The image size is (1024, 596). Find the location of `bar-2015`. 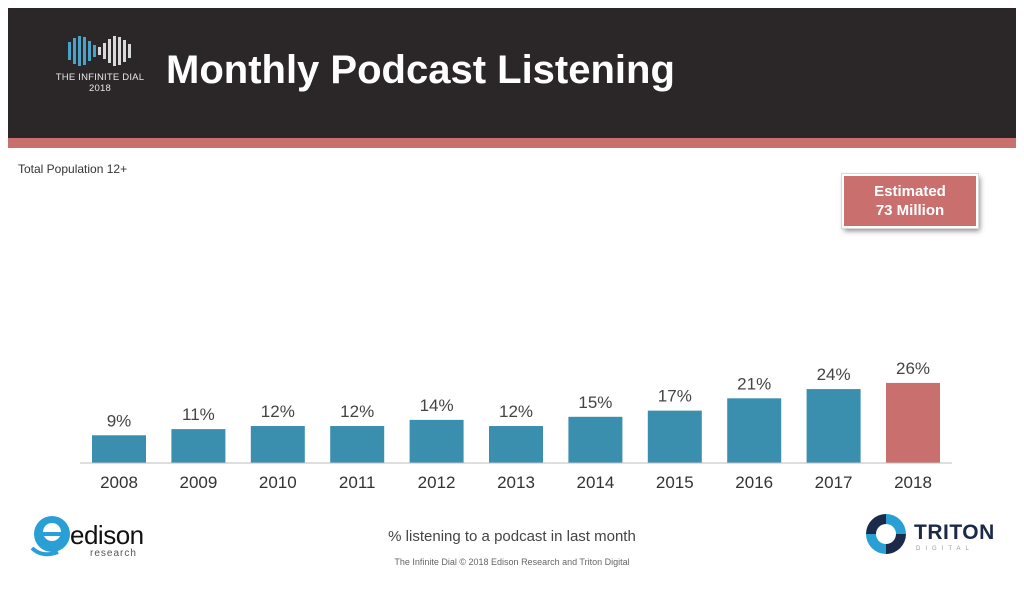

bar-2015 is located at coordinates (674, 436).